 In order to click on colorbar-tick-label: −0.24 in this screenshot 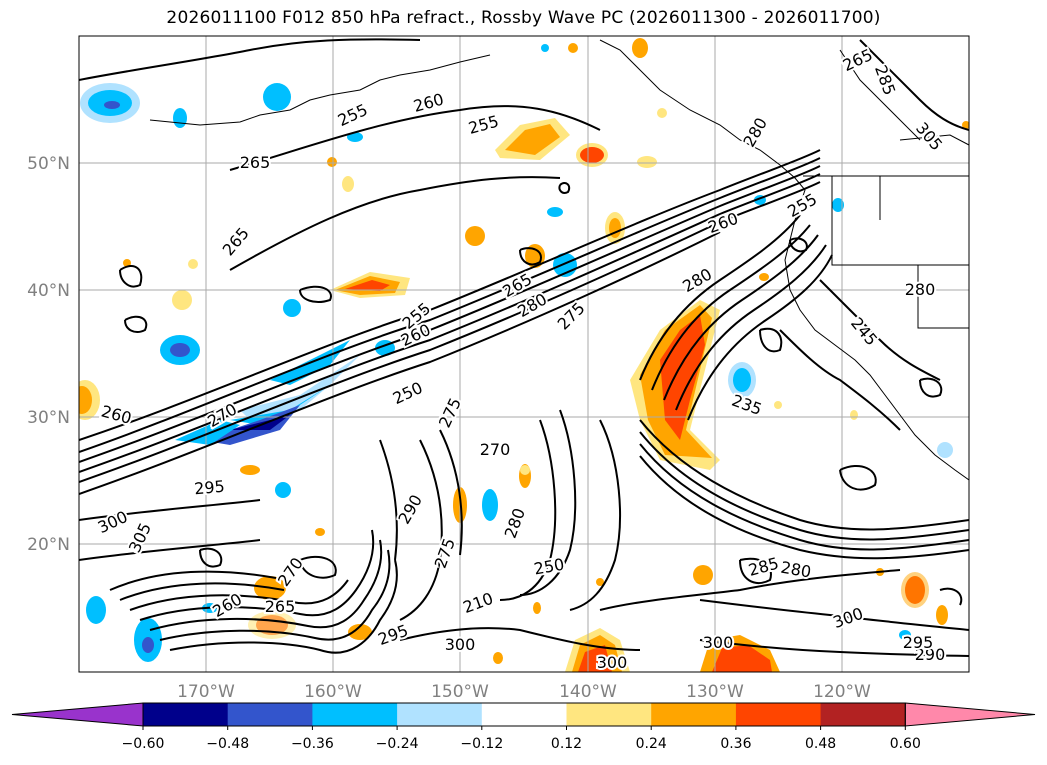, I will do `click(397, 744)`.